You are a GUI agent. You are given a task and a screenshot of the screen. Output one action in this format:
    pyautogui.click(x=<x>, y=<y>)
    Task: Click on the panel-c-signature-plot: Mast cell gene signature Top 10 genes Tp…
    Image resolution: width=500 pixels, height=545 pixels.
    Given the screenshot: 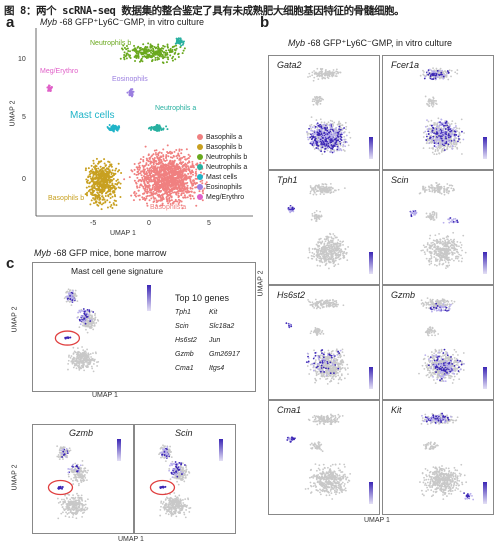 What is the action you would take?
    pyautogui.click(x=144, y=327)
    